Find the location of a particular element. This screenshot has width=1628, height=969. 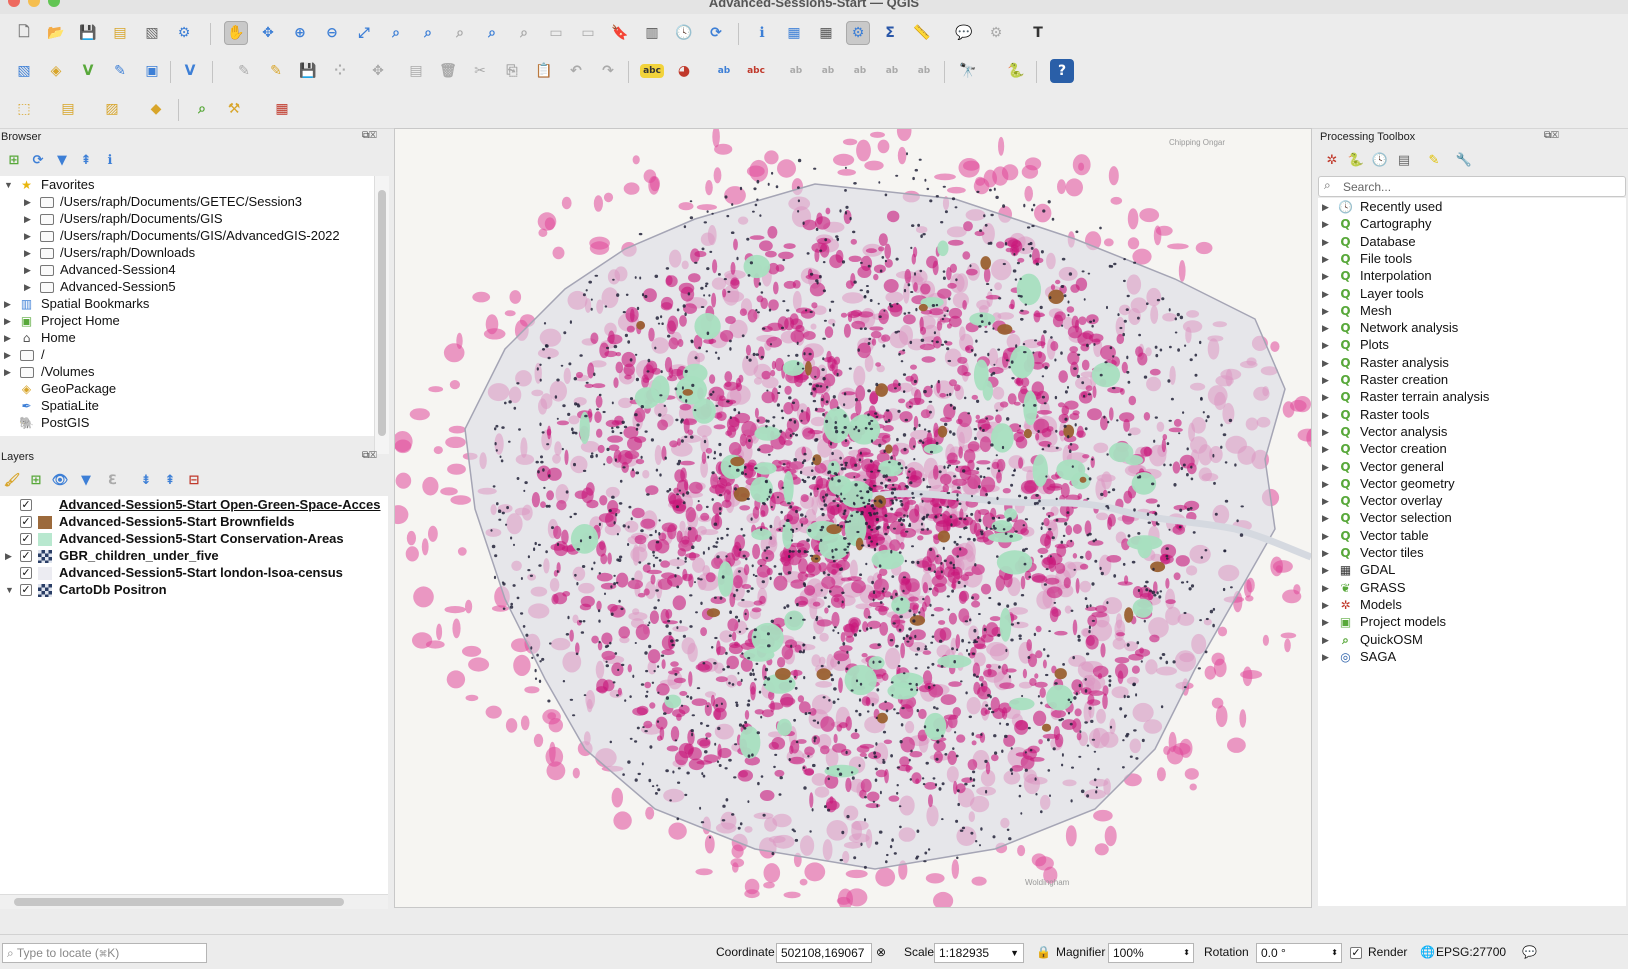

expand-all-icon: ⇟ is located at coordinates (146, 480).